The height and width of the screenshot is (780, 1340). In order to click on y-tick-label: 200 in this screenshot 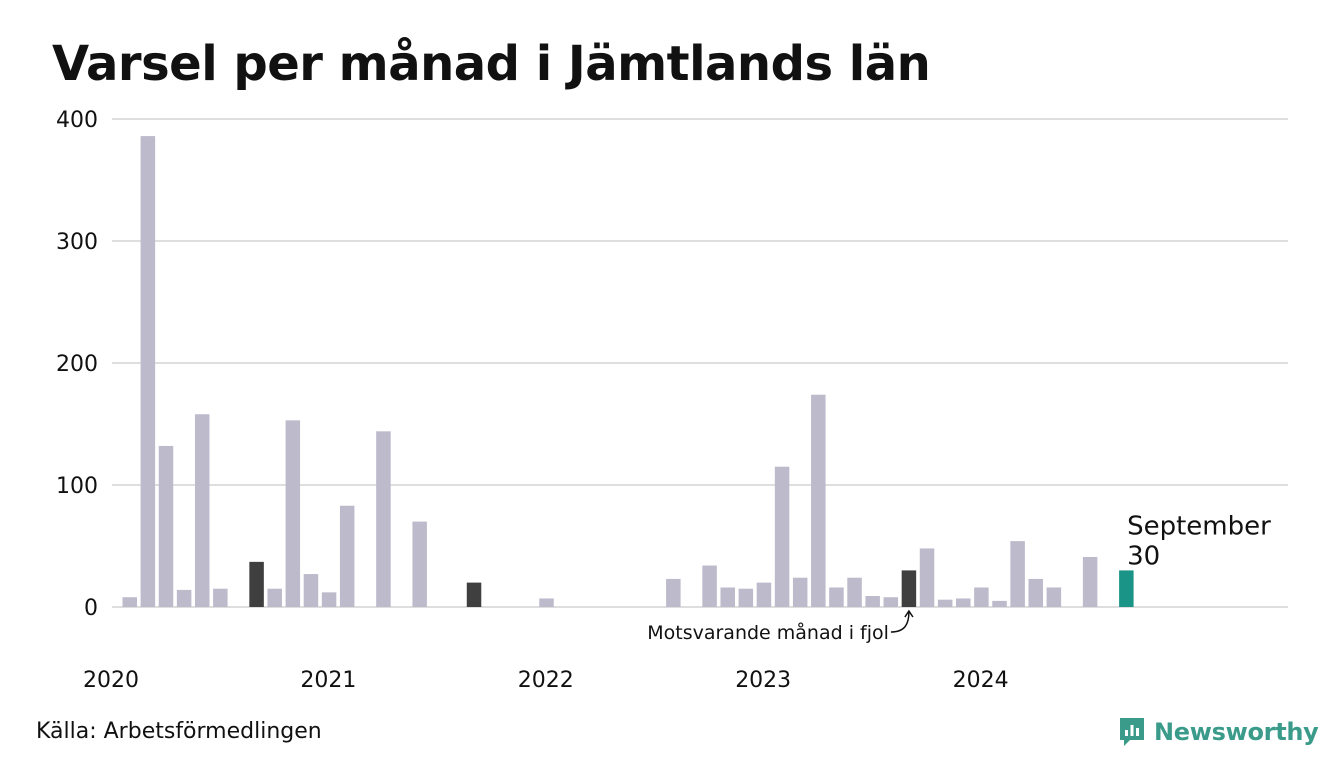, I will do `click(77, 364)`.